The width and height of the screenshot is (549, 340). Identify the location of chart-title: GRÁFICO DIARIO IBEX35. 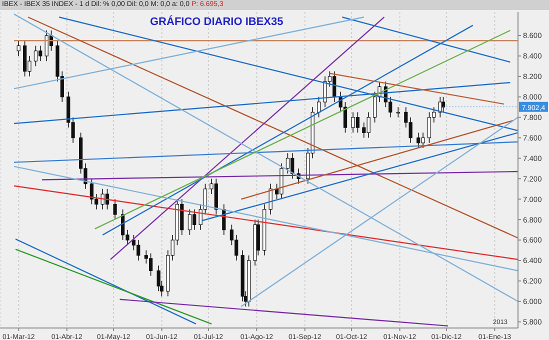
(217, 22).